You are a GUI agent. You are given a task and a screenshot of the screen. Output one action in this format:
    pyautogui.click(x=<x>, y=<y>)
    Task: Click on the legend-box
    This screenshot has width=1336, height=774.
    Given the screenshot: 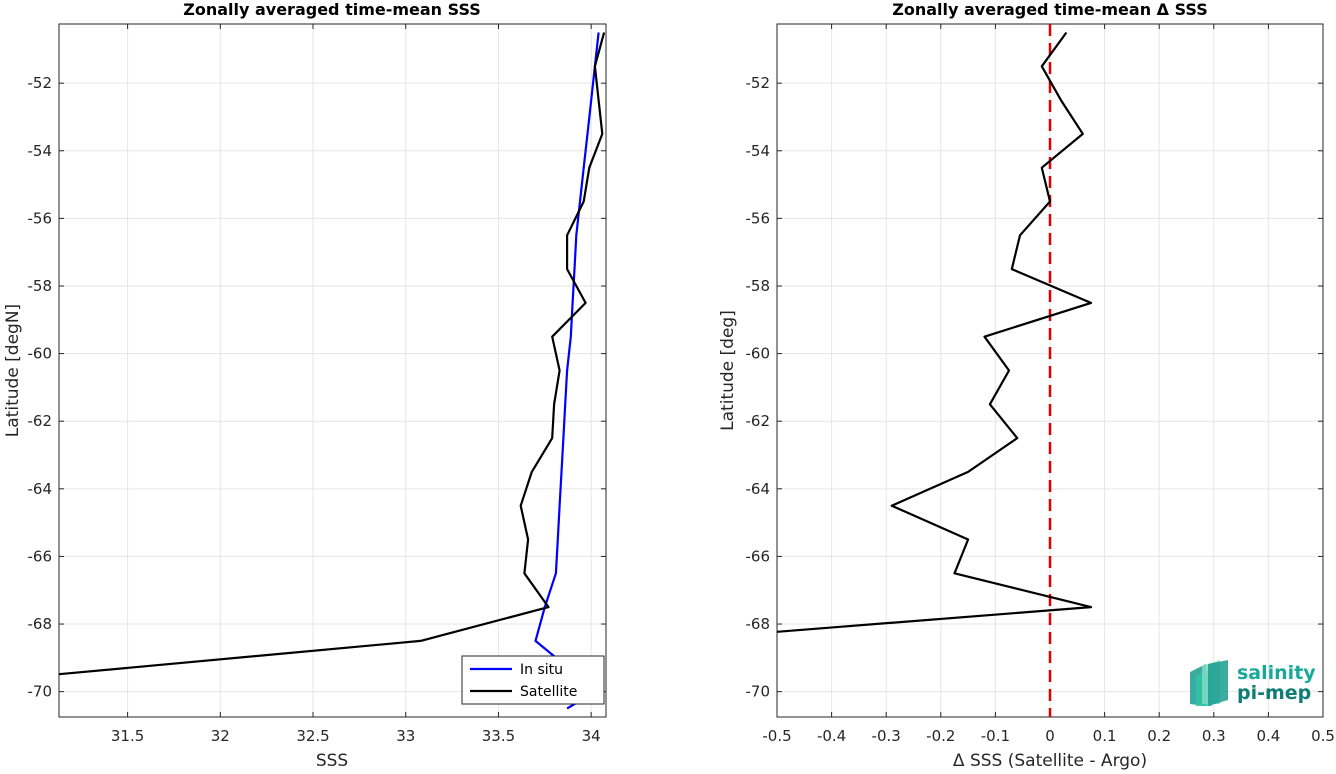 What is the action you would take?
    pyautogui.click(x=533, y=680)
    